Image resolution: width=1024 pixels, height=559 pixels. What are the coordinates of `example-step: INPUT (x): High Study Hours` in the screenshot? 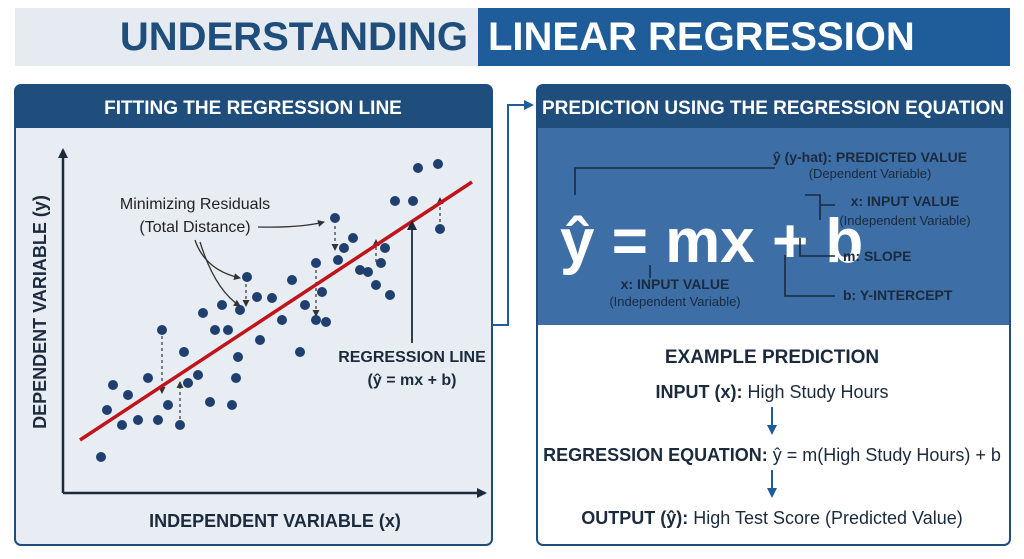 It's located at (771, 392).